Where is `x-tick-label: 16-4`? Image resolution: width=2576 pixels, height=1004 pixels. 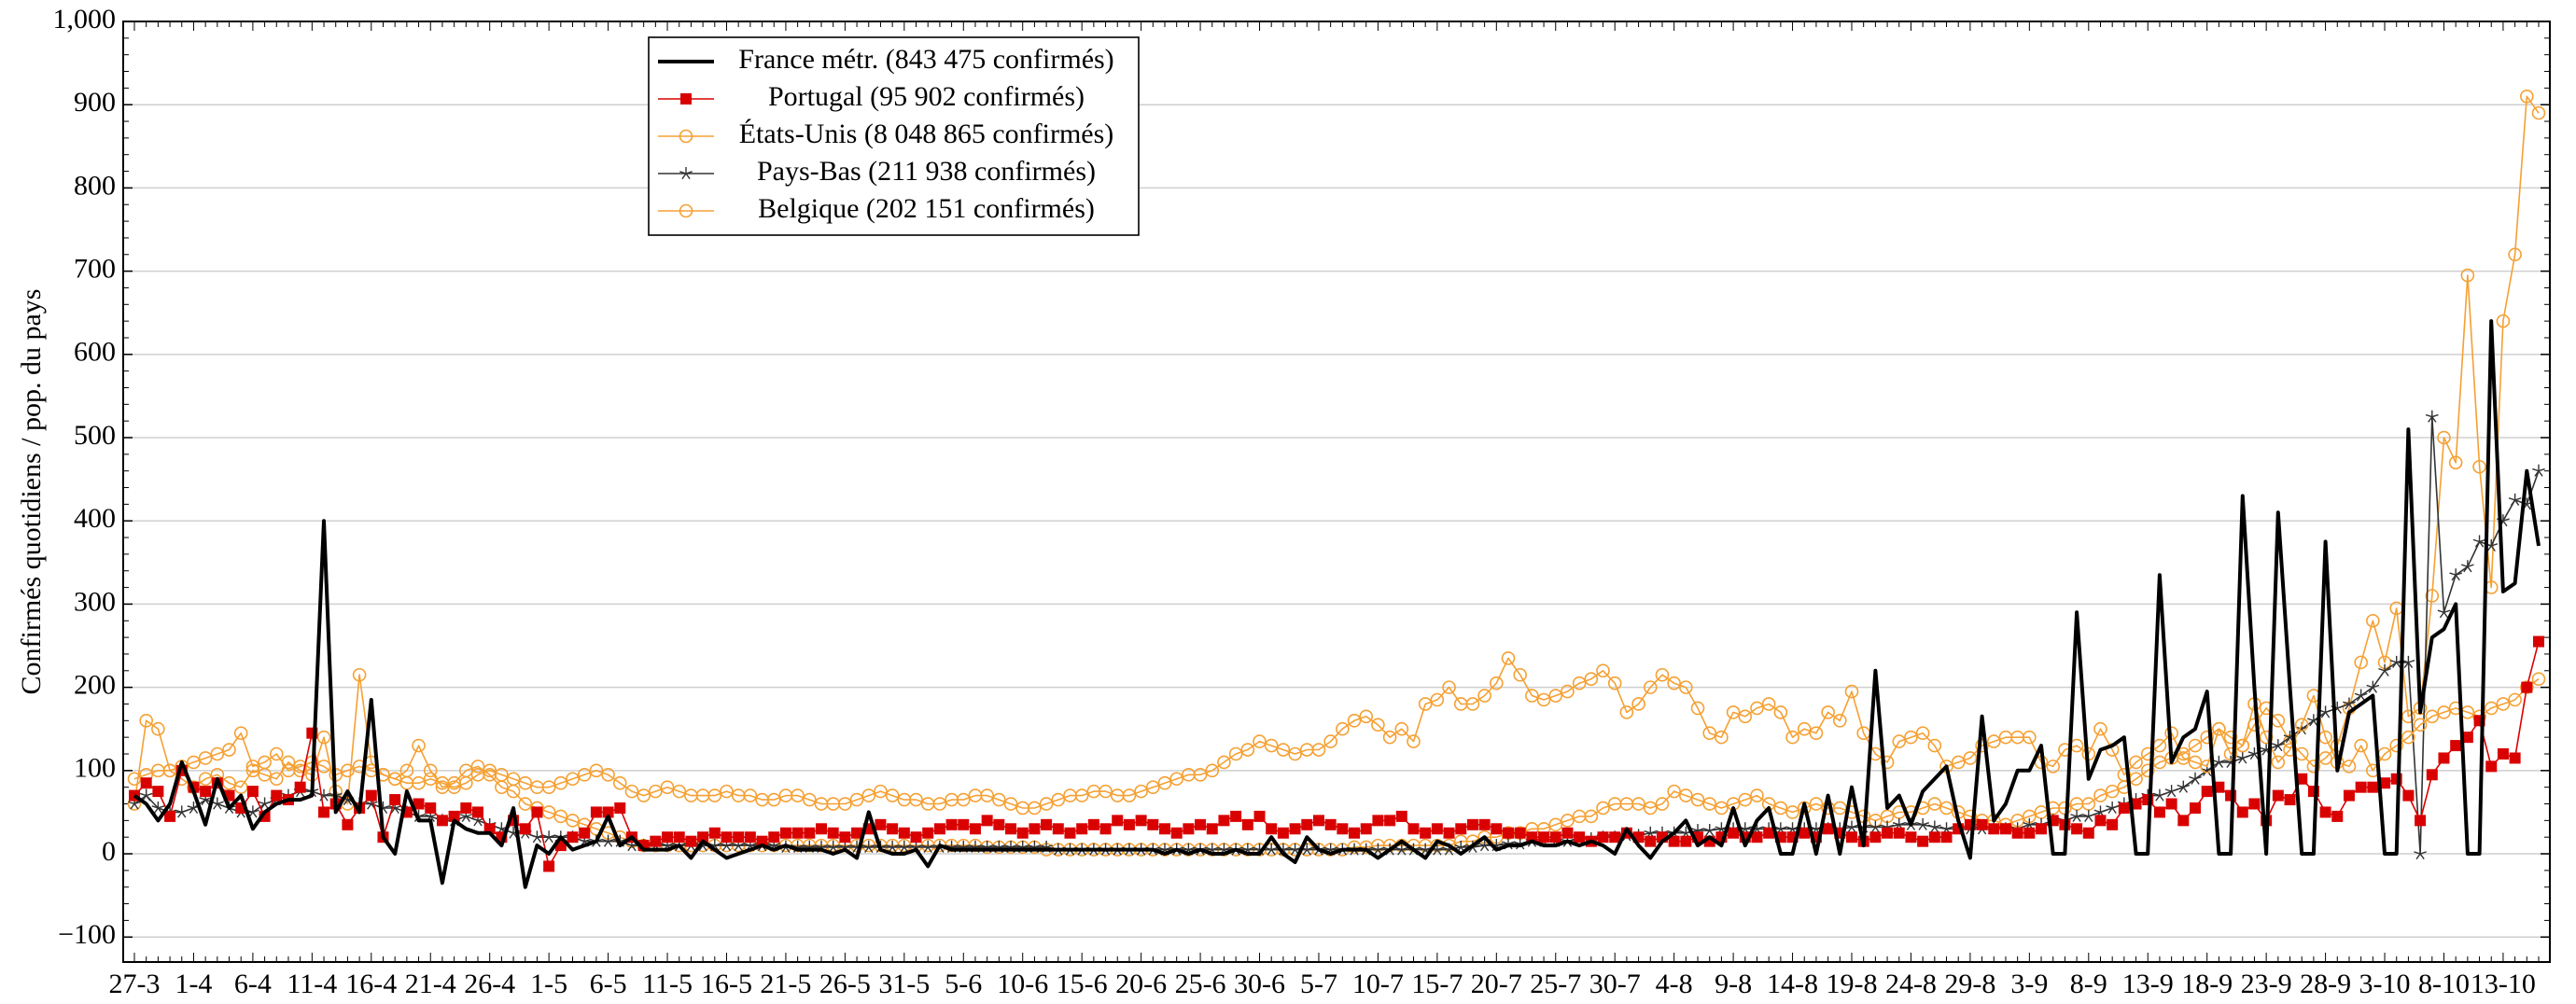 x-tick-label: 16-4 is located at coordinates (371, 984).